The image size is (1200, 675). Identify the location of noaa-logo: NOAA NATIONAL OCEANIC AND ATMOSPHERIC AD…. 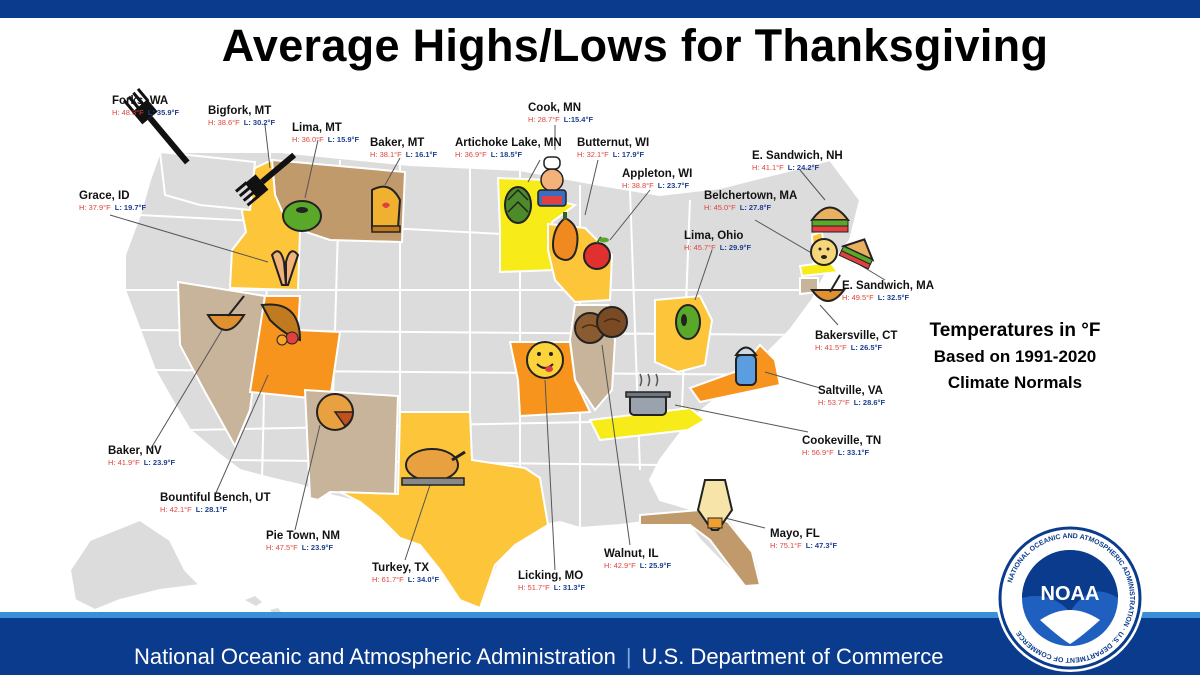
(1070, 598).